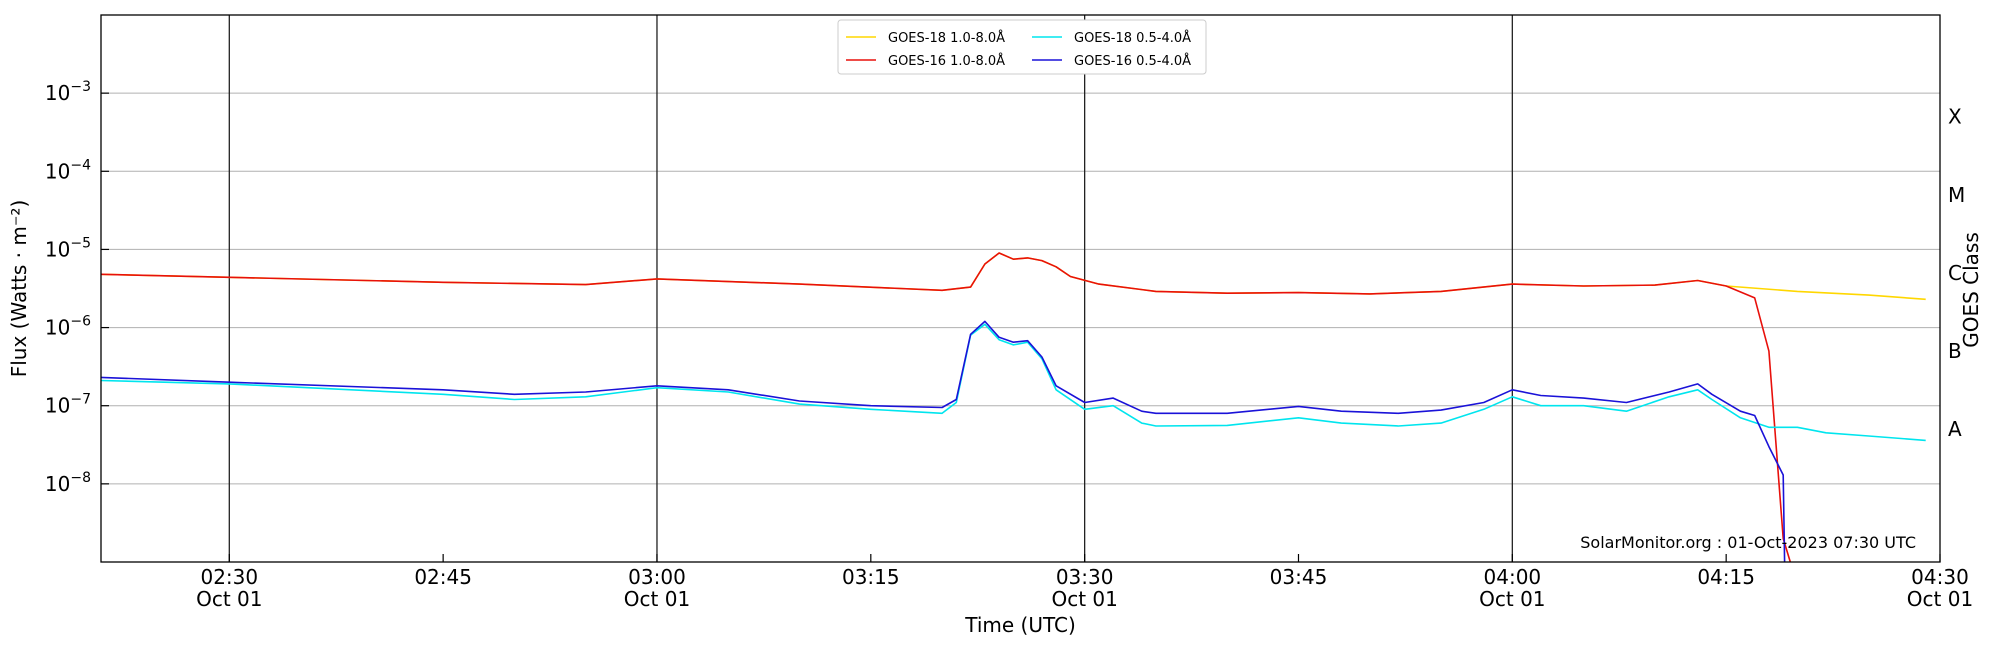 The height and width of the screenshot is (650, 2000). What do you see at coordinates (871, 577) in the screenshot?
I see `x-tick-time: 03:15` at bounding box center [871, 577].